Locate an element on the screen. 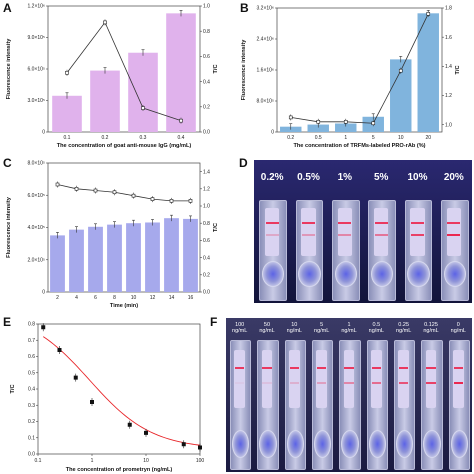 The image size is (474, 474). y-tick-label: 0.7 is located at coordinates (31, 341).